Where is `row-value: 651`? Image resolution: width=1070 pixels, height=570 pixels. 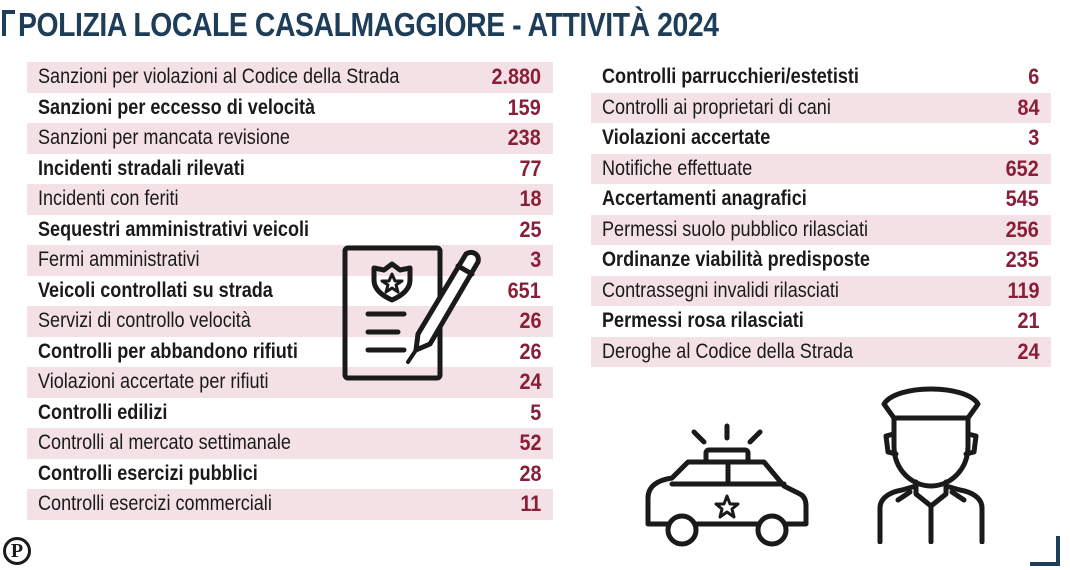
row-value: 651 is located at coordinates (524, 290).